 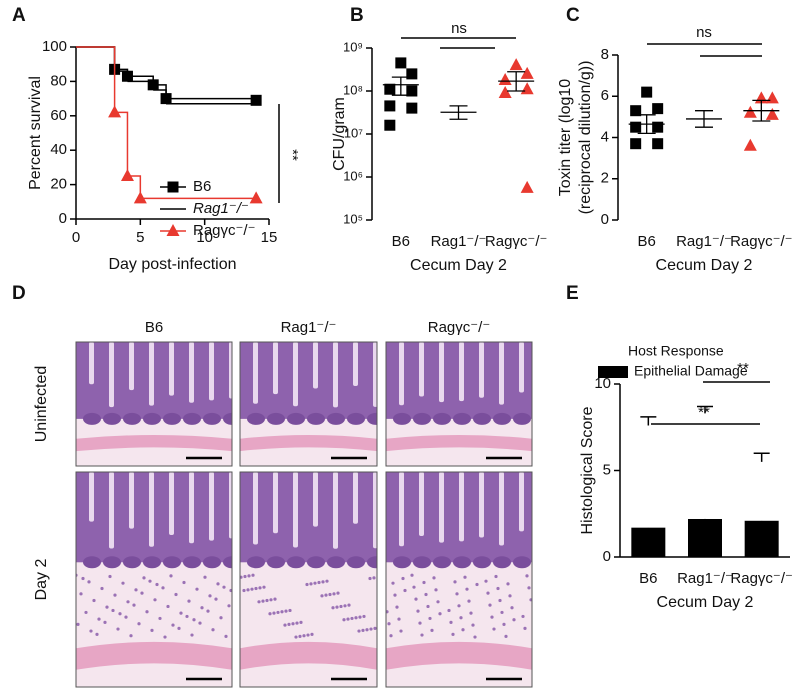 What do you see at coordinates (605, 54) in the screenshot?
I see `y-tick-label: 8` at bounding box center [605, 54].